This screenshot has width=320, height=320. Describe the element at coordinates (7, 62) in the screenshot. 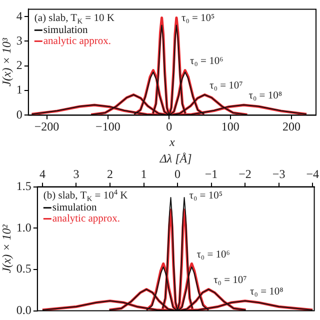

I see `y-axis-title: J(x) × 10³` at that location.